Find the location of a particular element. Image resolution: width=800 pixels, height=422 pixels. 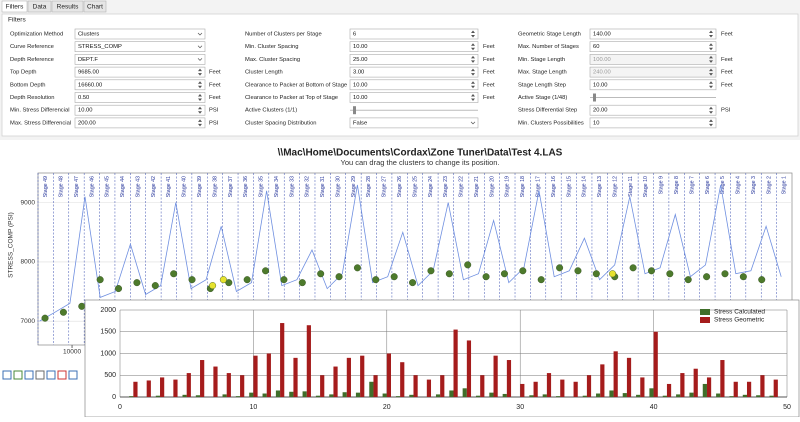

tab-label: Chart is located at coordinates (95, 7).